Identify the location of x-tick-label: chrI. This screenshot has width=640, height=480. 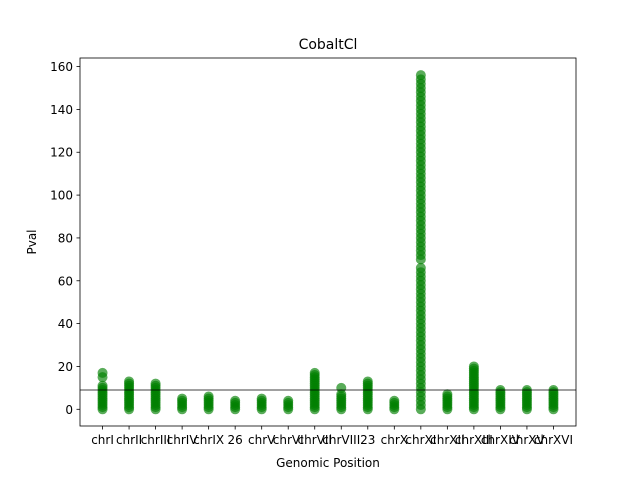
(102, 440).